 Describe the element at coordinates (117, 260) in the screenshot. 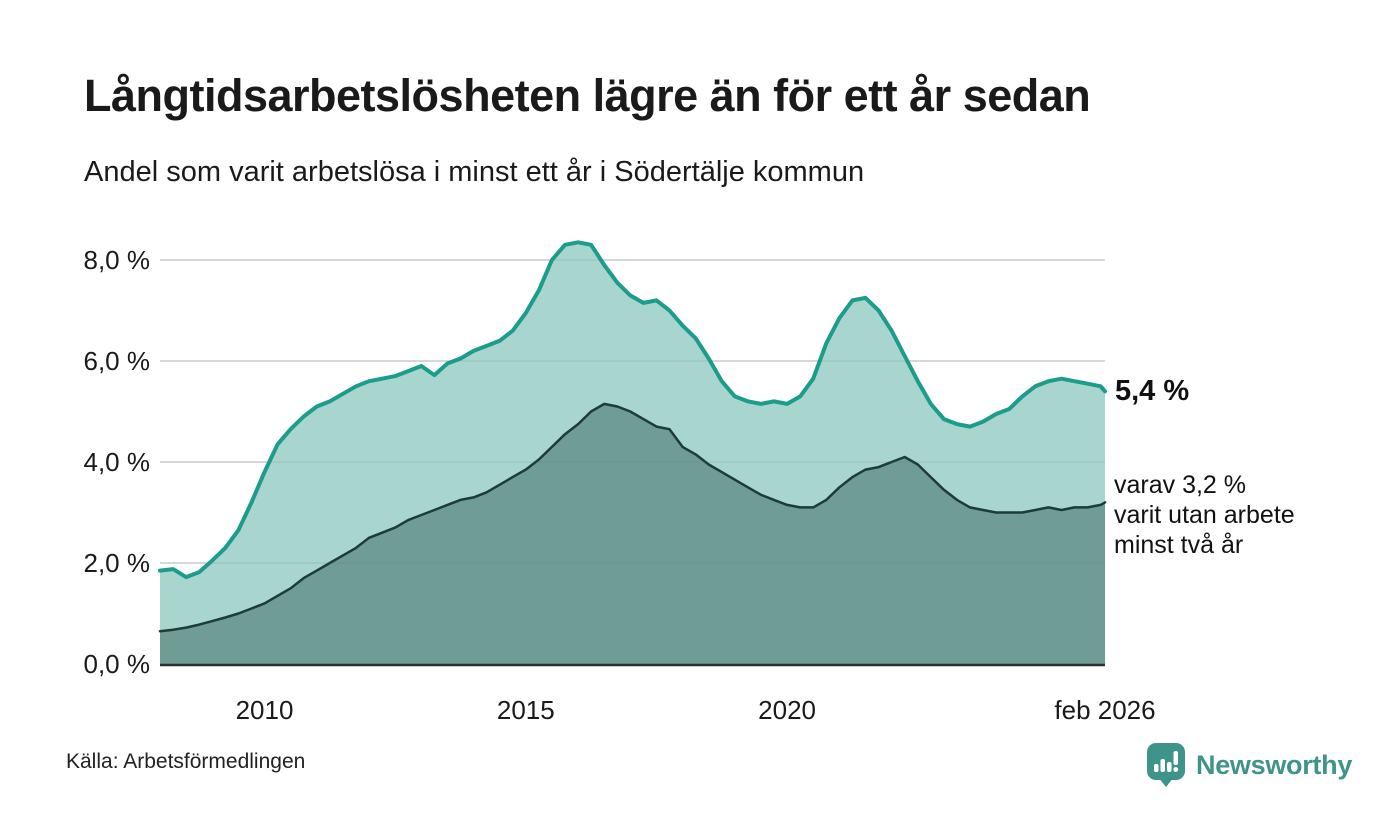

I see `y-axis-label: 8,0 %` at that location.